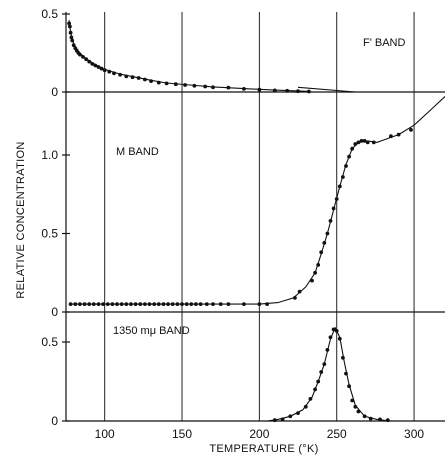  What do you see at coordinates (337, 434) in the screenshot?
I see `x-tick-label-250: 250` at bounding box center [337, 434].